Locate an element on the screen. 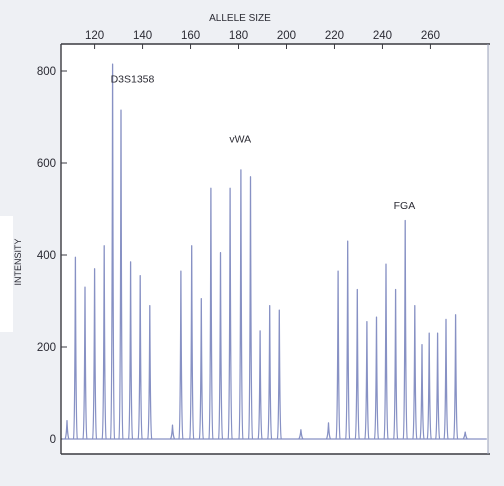 Image resolution: width=504 pixels, height=486 pixels. x-tick-label: 180 is located at coordinates (238, 36).